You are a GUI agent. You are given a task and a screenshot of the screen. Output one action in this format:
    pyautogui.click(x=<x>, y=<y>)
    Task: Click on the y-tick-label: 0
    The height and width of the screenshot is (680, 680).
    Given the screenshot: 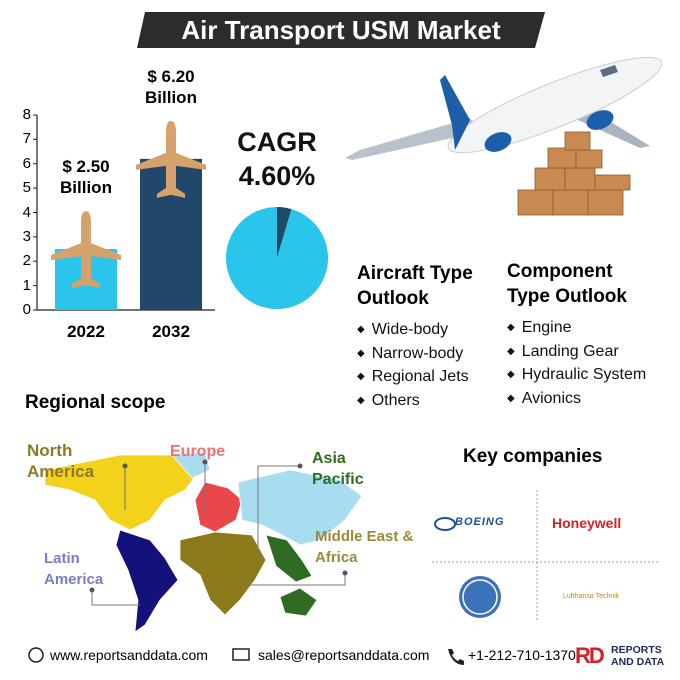 What is the action you would take?
    pyautogui.click(x=26, y=309)
    